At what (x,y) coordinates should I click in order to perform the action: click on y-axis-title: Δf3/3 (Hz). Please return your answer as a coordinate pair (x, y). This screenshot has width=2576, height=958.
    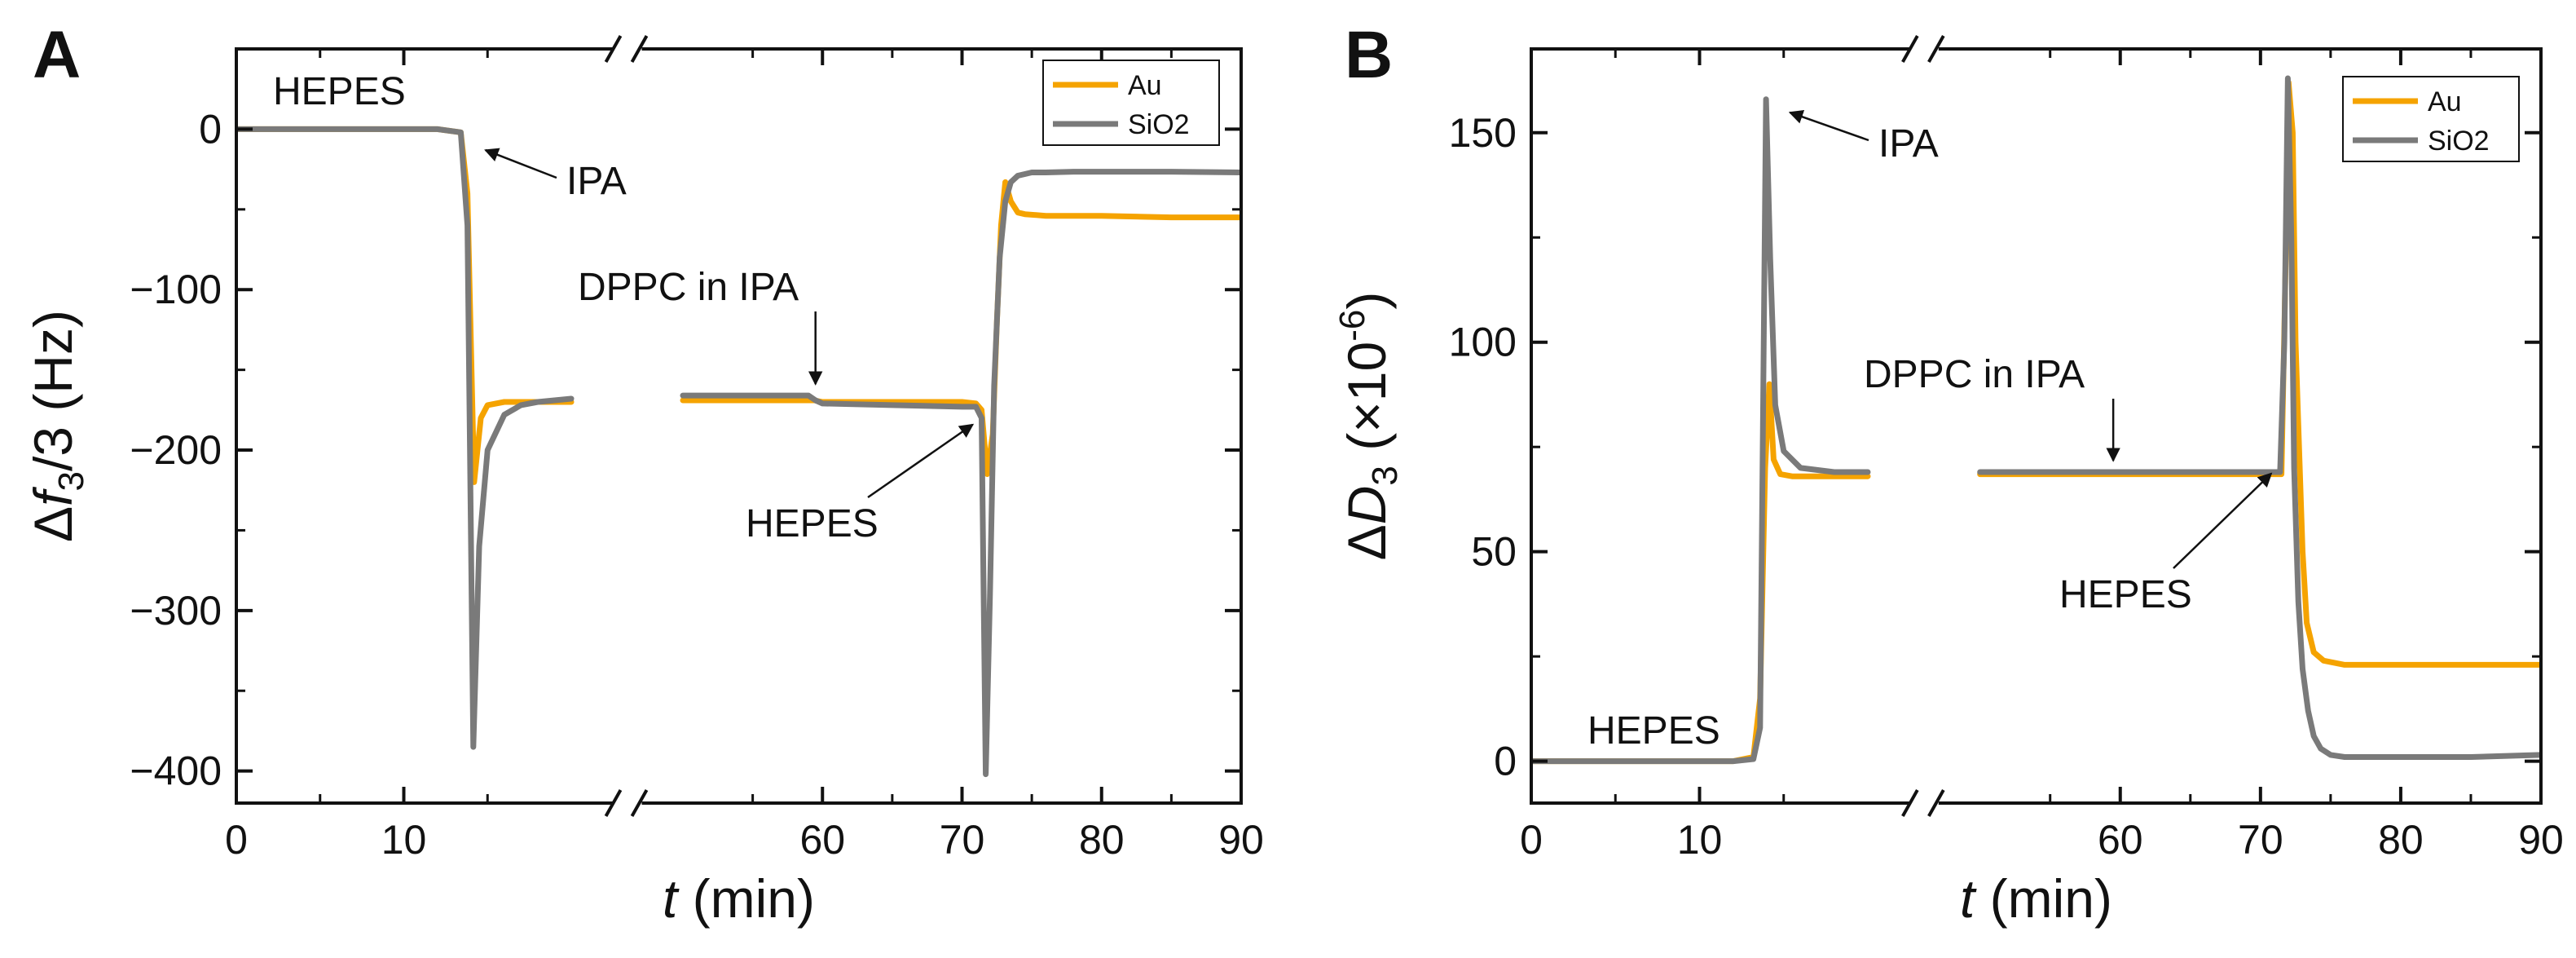
    Looking at the image, I should click on (57, 426).